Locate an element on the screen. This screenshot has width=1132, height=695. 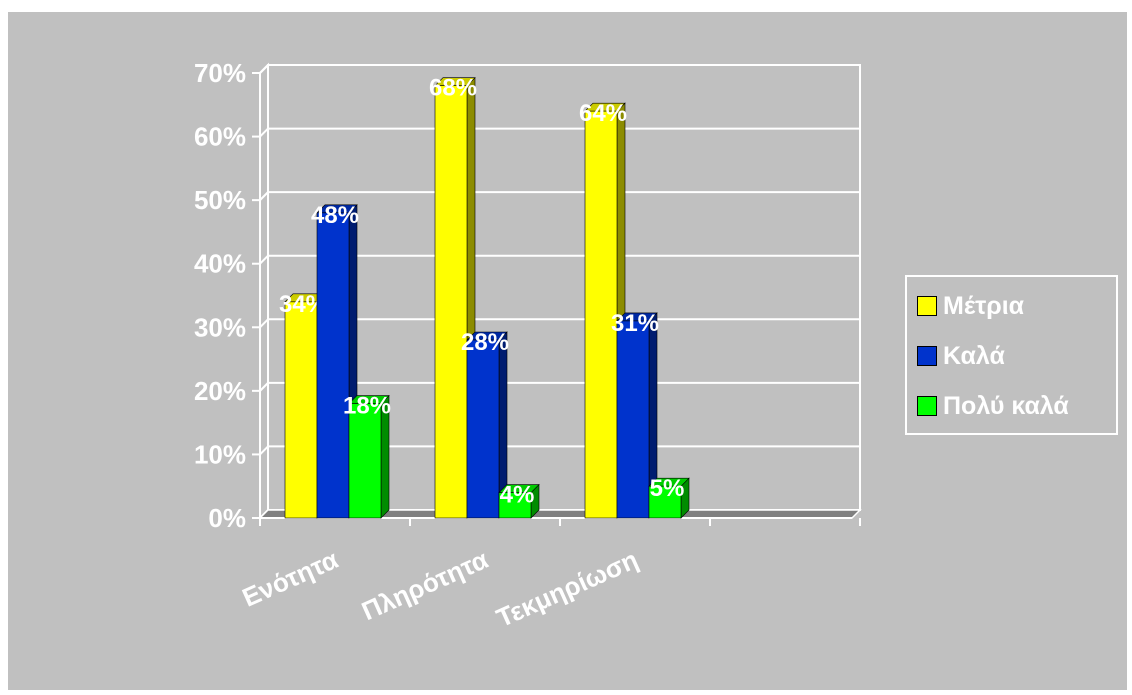
data-label: 5% is located at coordinates (667, 488).